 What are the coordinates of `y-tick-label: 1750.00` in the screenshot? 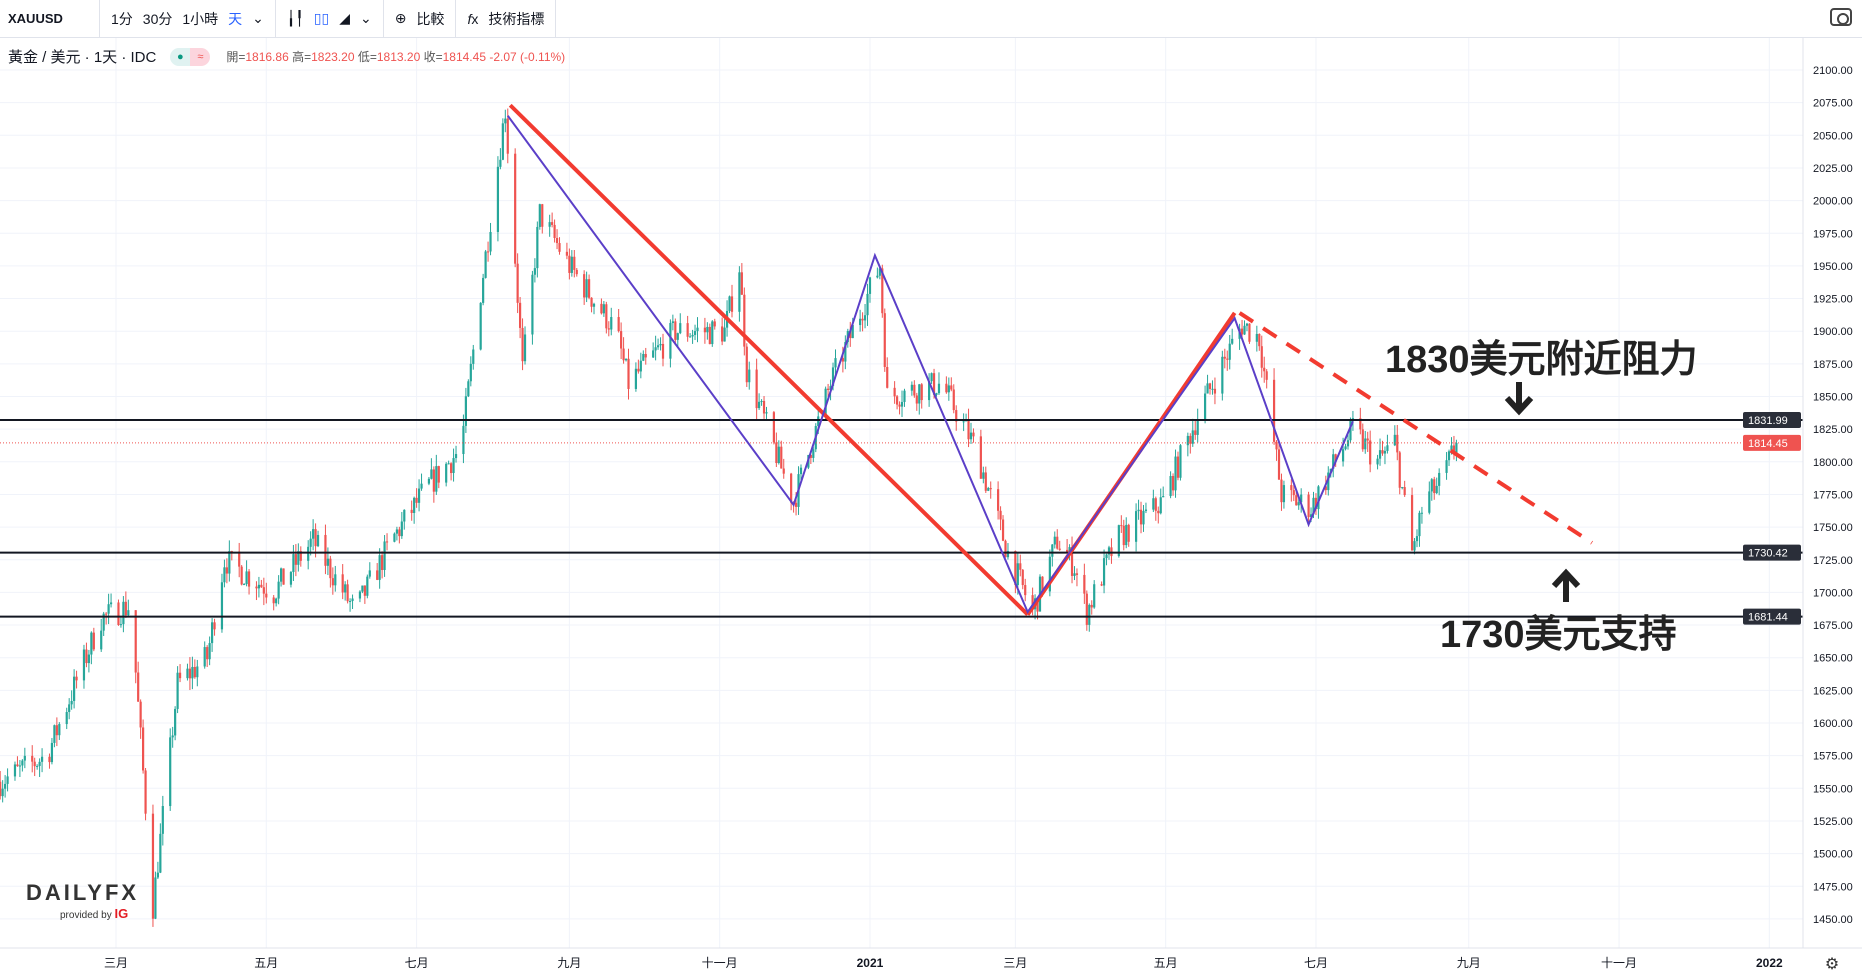 It's located at (1833, 528).